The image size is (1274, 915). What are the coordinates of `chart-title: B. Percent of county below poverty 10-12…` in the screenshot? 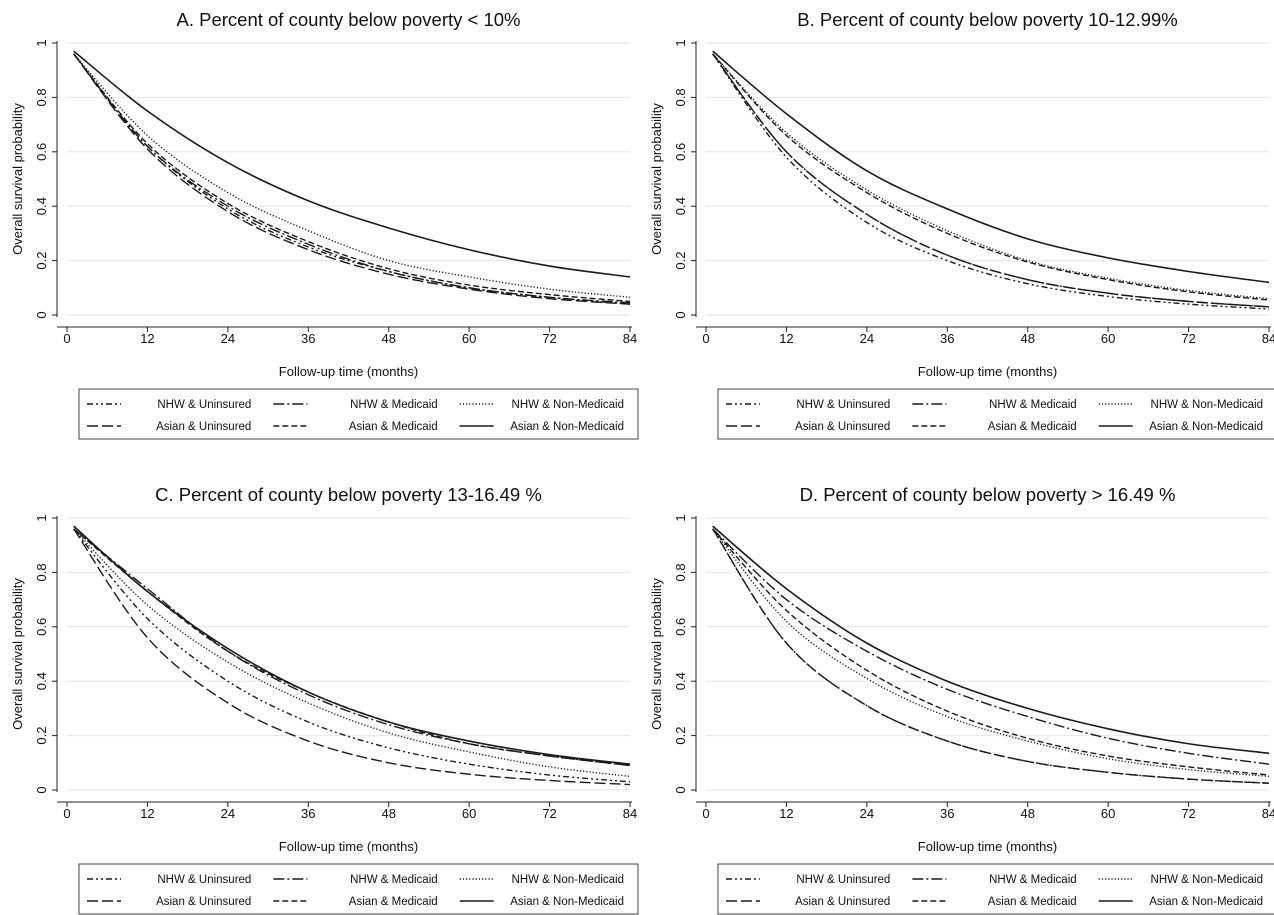 It's located at (987, 19).